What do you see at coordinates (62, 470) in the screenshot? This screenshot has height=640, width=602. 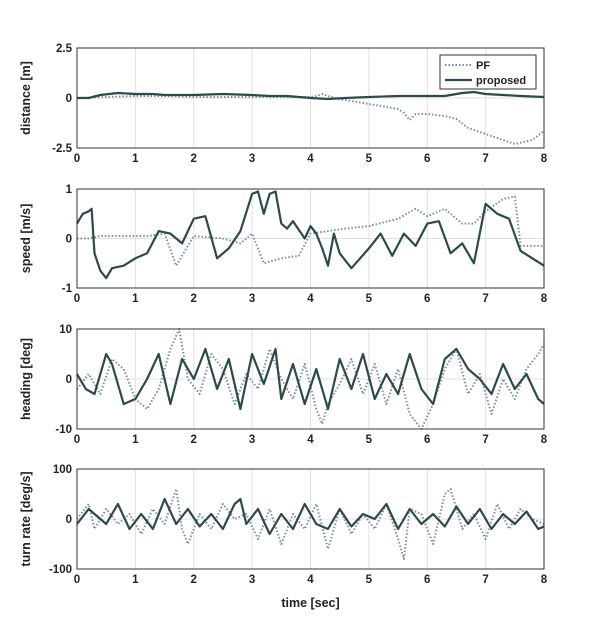 I see `y-tick-label: 100` at bounding box center [62, 470].